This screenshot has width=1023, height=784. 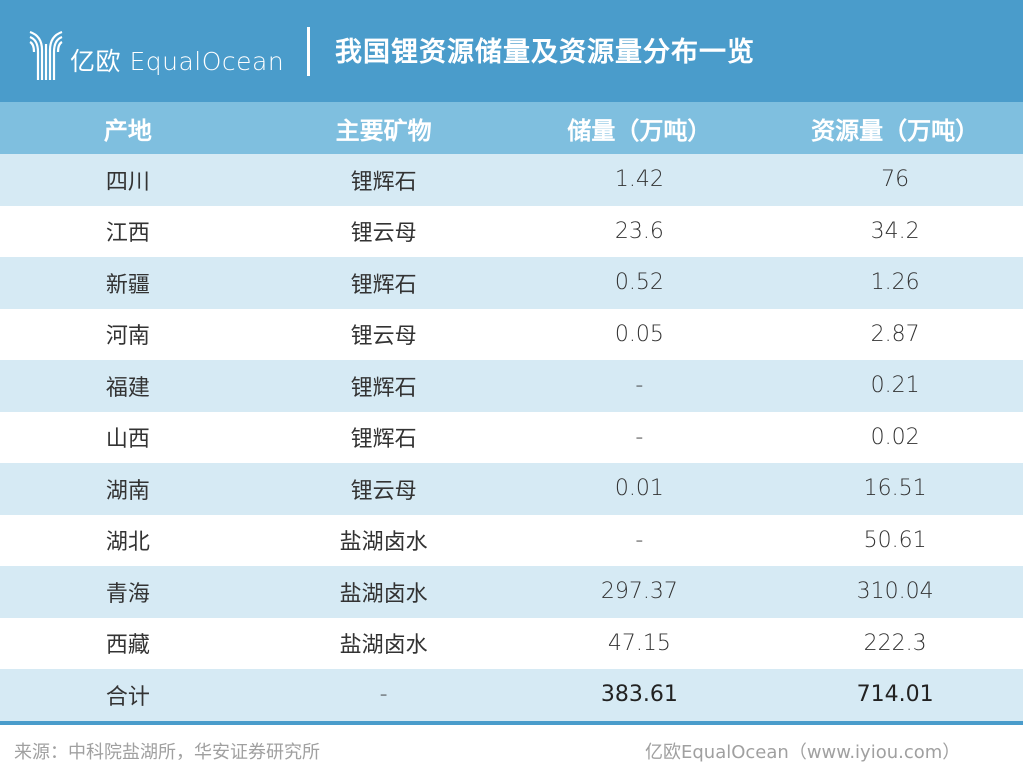 What do you see at coordinates (895, 386) in the screenshot?
I see `cell-resources: 0.21` at bounding box center [895, 386].